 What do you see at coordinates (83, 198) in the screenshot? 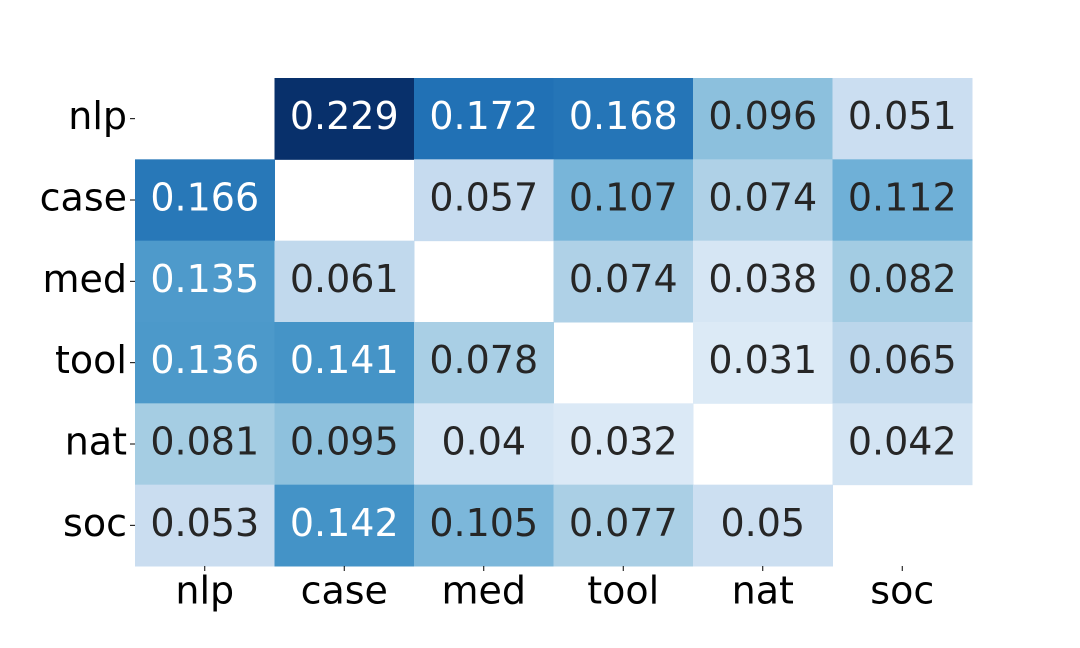
I see `y-tick-label: case` at bounding box center [83, 198].